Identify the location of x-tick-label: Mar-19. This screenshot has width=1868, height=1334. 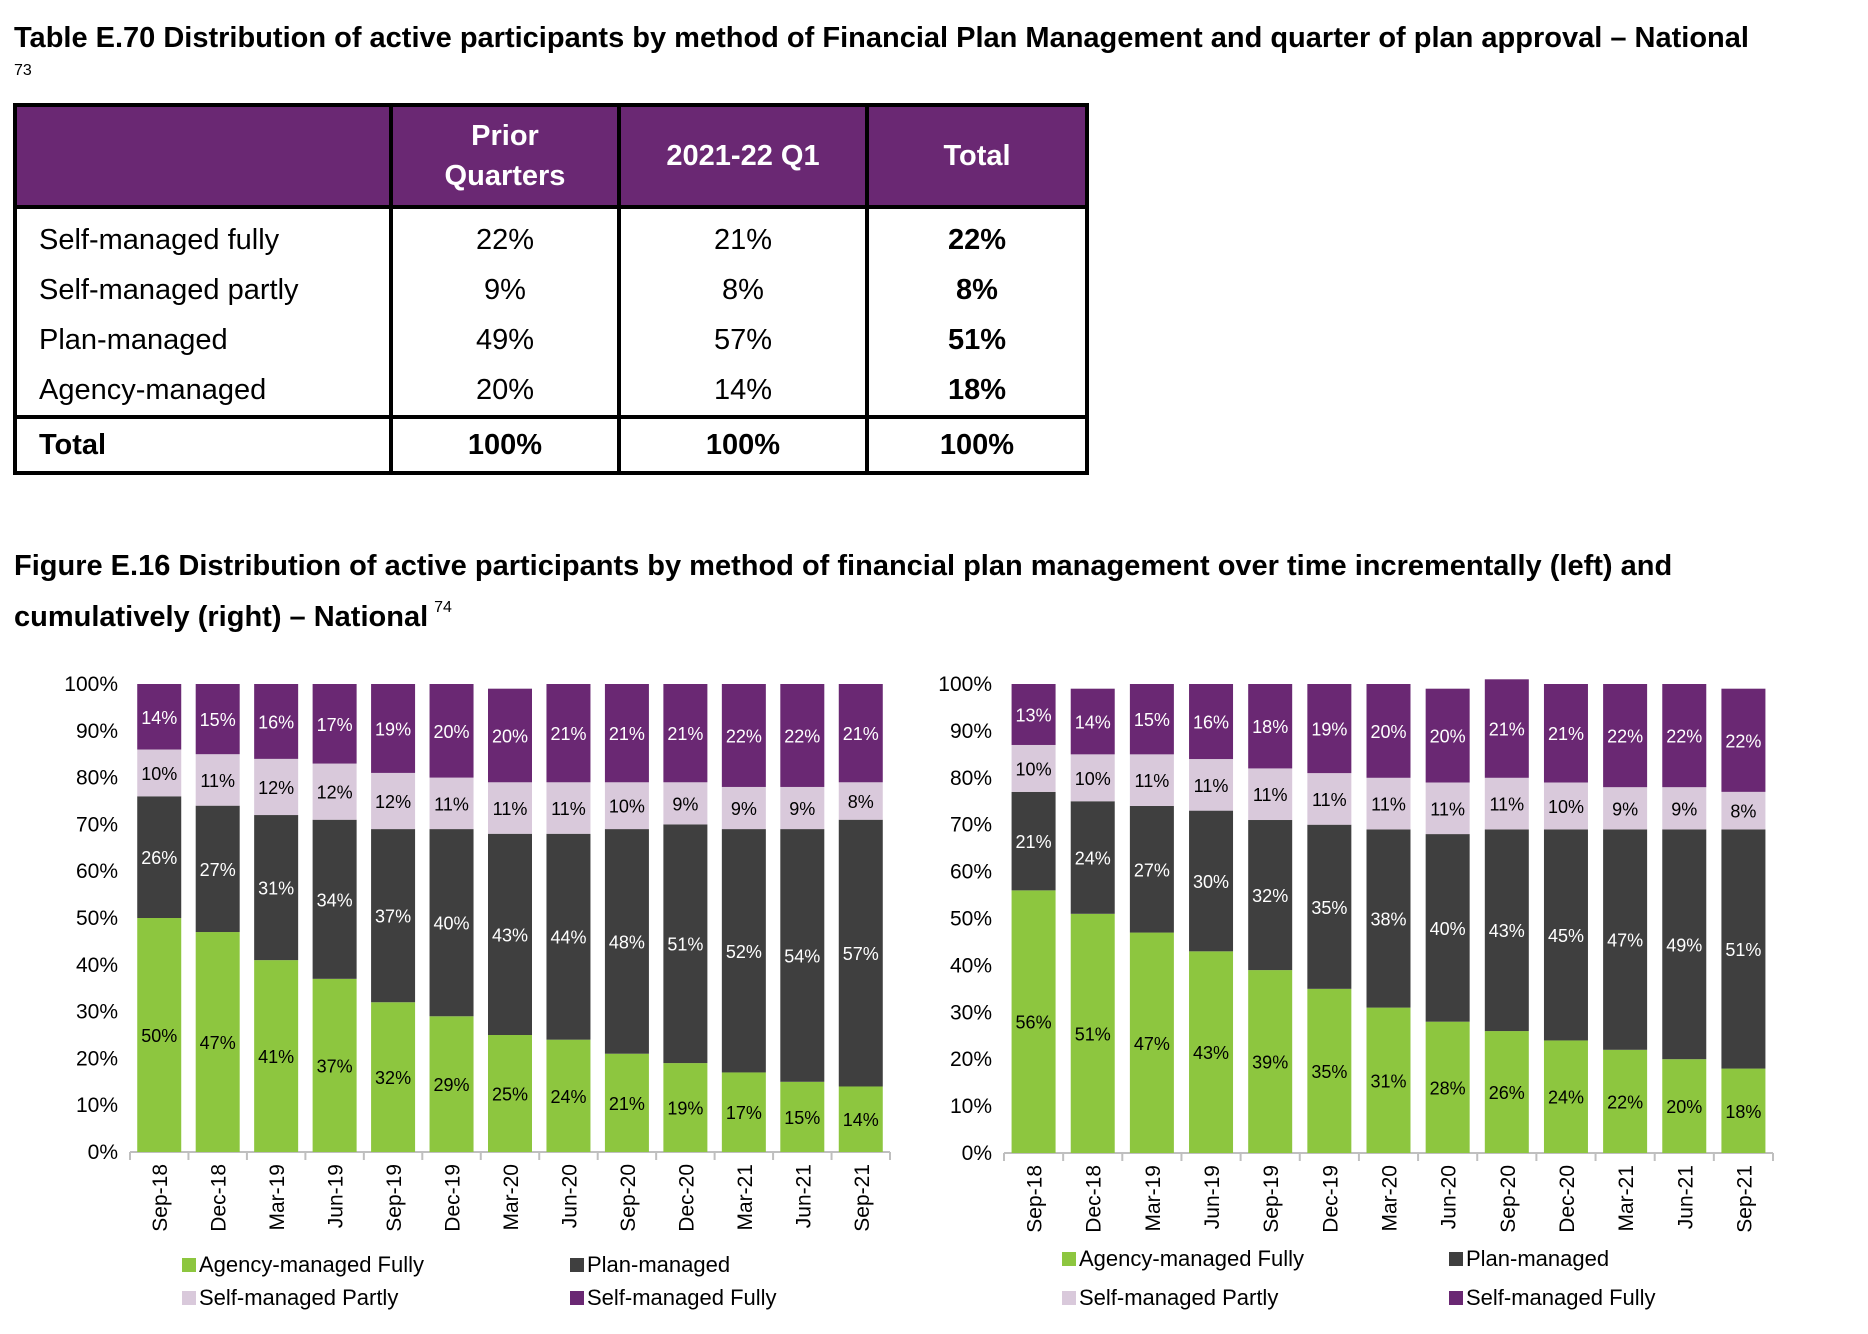
(277, 1197).